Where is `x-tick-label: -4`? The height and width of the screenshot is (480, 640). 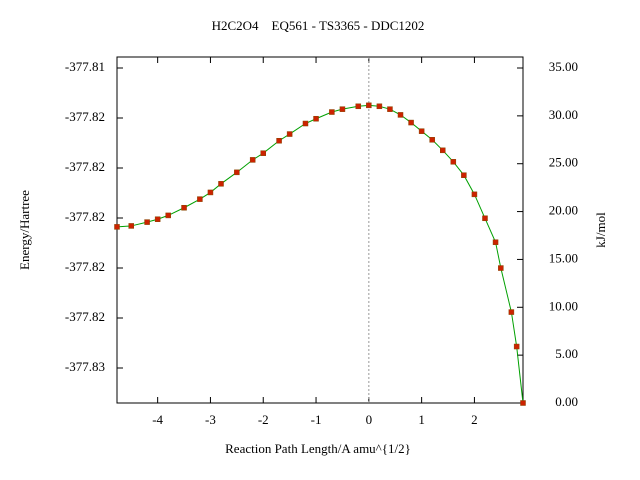
x-tick-label: -4 is located at coordinates (157, 419).